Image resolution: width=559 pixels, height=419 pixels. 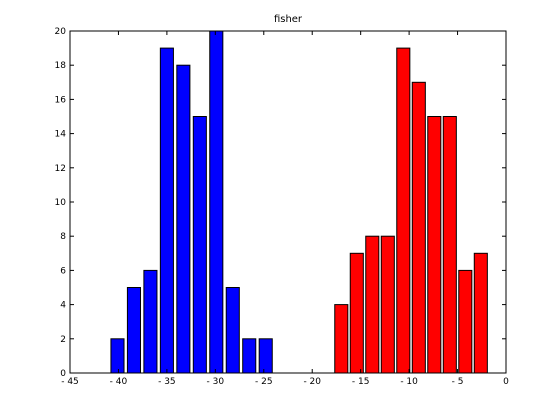 I want to click on x-tick-label: 0, so click(x=506, y=382).